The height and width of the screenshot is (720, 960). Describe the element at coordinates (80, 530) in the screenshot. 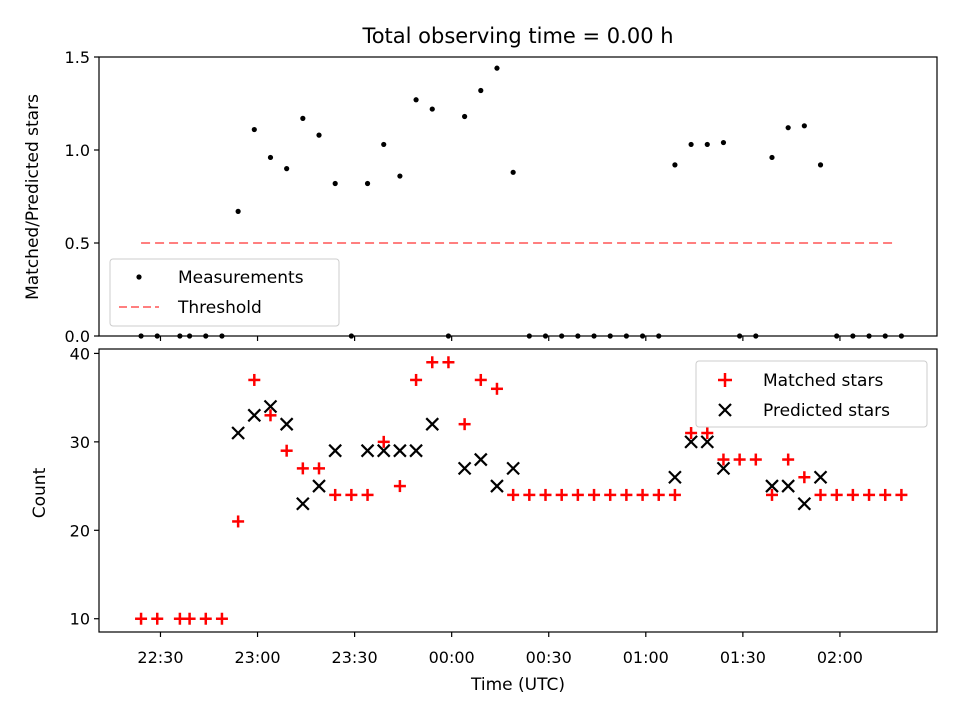

I see `bottom-y-tick-label: 20` at that location.